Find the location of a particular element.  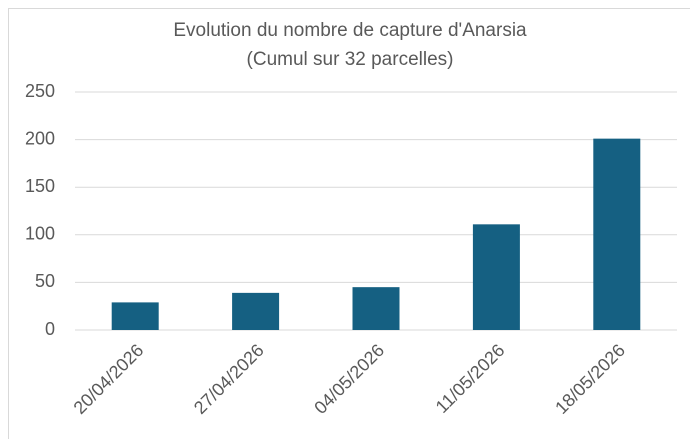

chart-title: Evolution du nombre de capture d'Anarsia is located at coordinates (350, 30).